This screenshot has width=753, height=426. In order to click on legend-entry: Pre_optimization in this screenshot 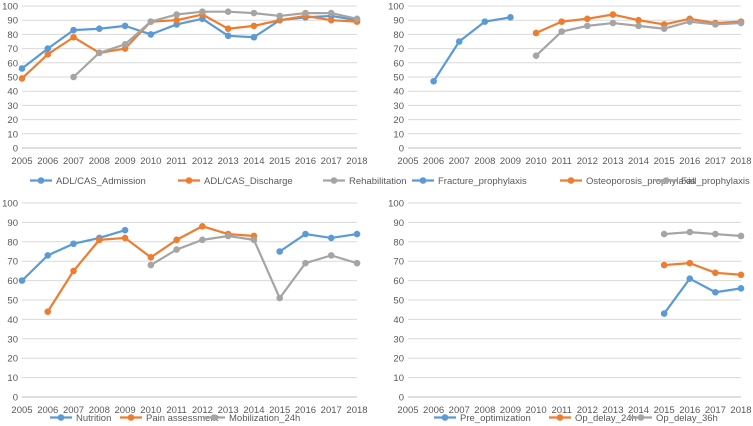, I will do `click(482, 418)`.